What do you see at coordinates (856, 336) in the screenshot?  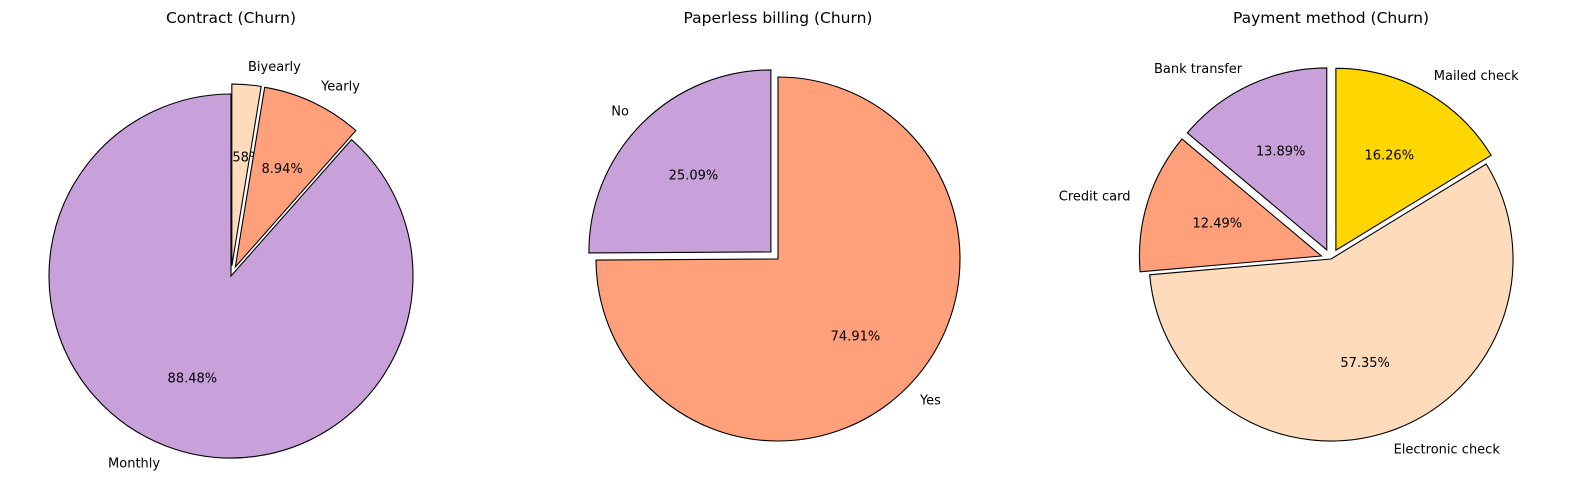 I see `pct-label-yes: 74.91%` at bounding box center [856, 336].